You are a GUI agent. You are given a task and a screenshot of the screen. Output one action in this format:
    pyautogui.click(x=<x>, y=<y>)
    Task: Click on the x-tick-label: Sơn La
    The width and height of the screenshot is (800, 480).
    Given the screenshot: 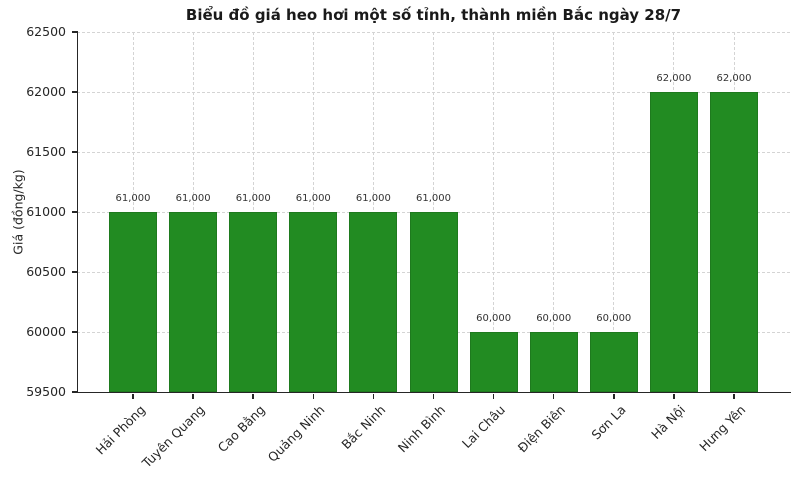 What is the action you would take?
    pyautogui.click(x=608, y=422)
    